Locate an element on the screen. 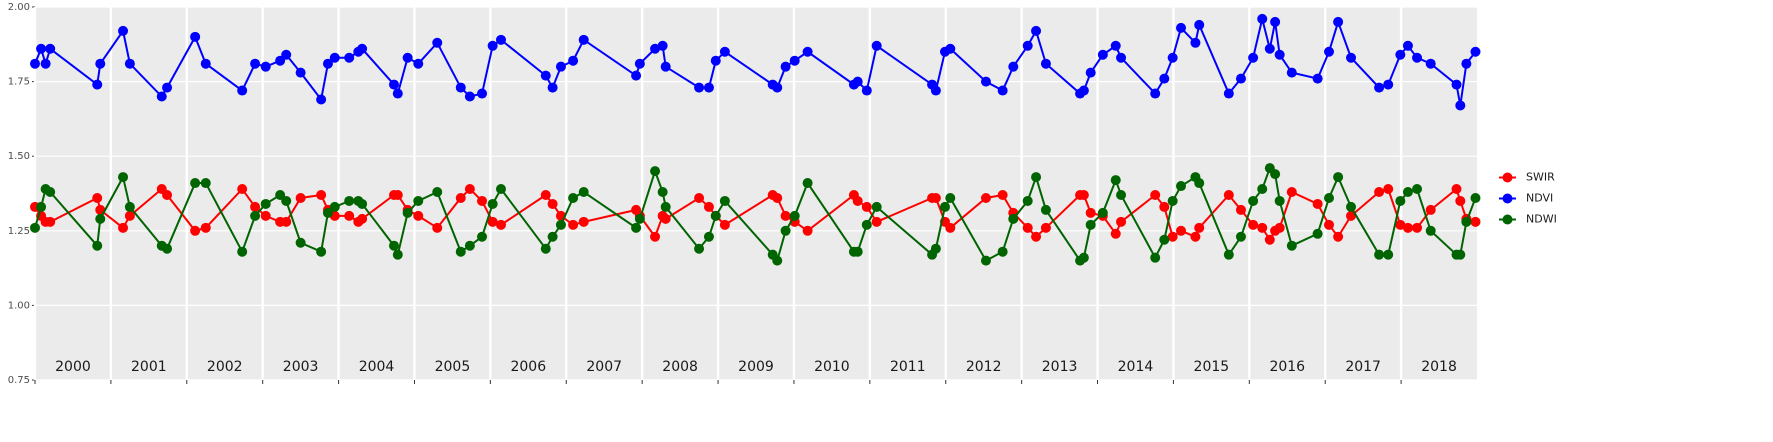  y-tick-label: 0.75 is located at coordinates (19, 380).